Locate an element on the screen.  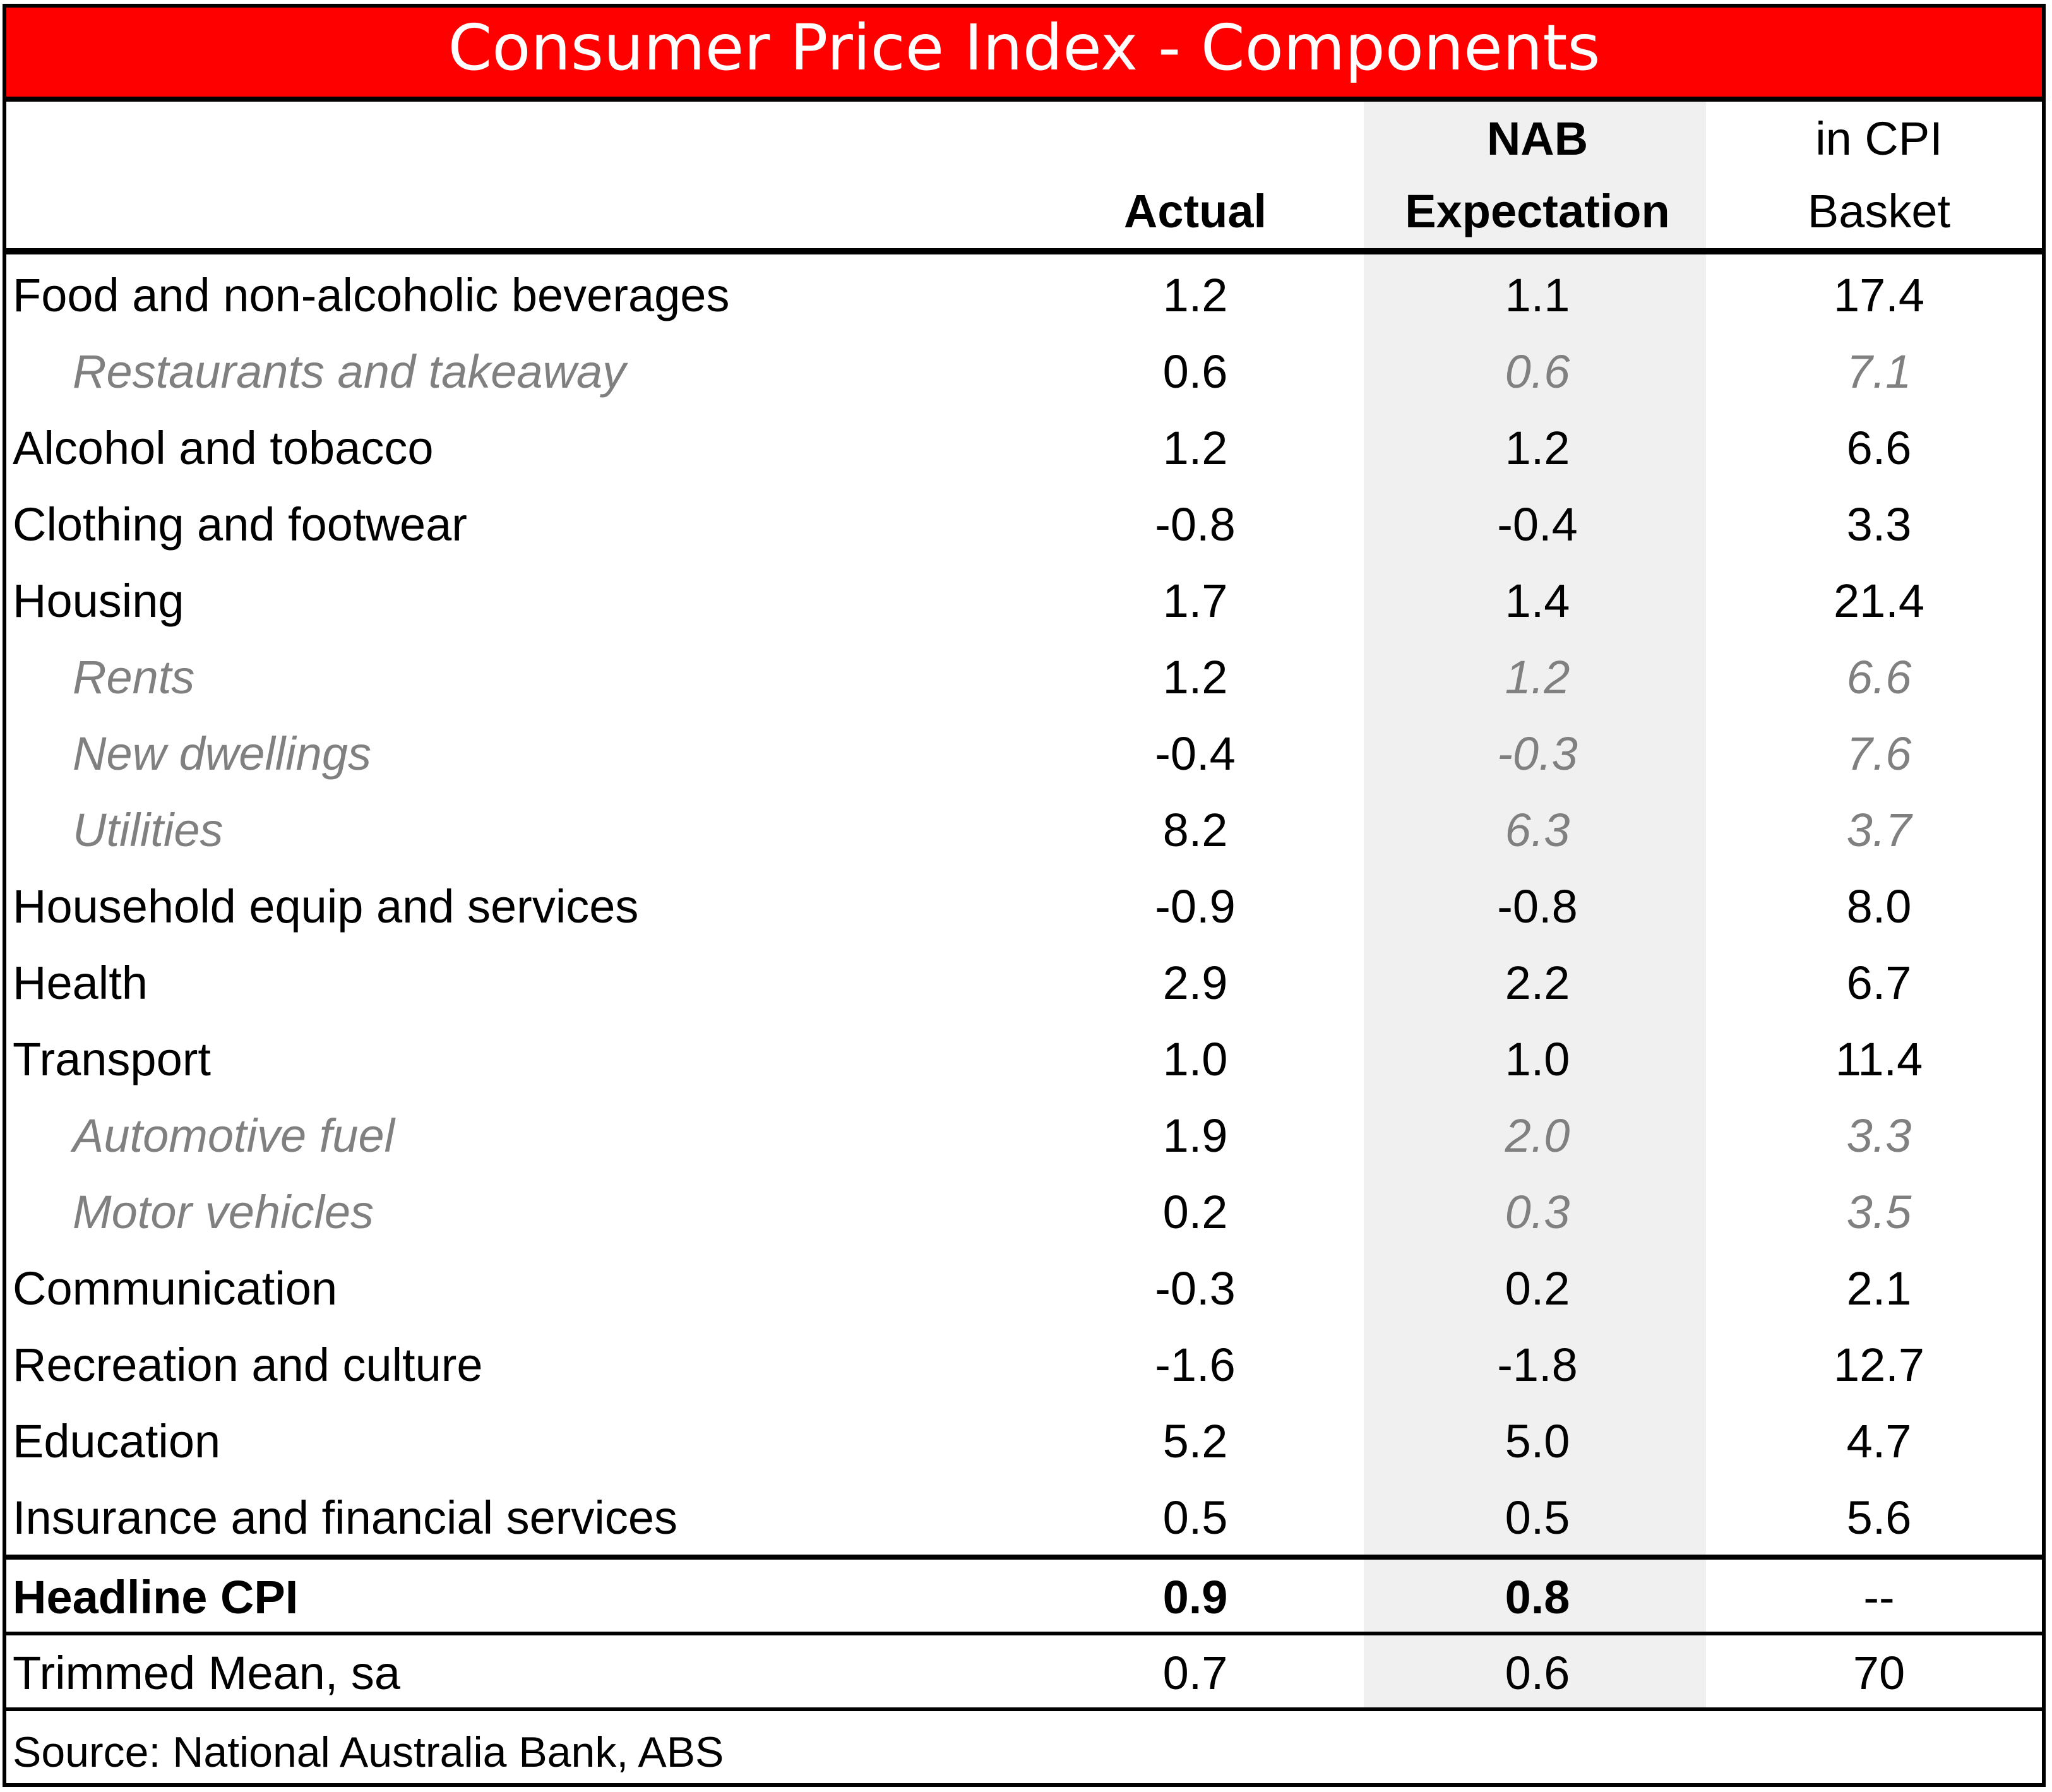
trimmed-nab: 0.6 is located at coordinates (1538, 1673).